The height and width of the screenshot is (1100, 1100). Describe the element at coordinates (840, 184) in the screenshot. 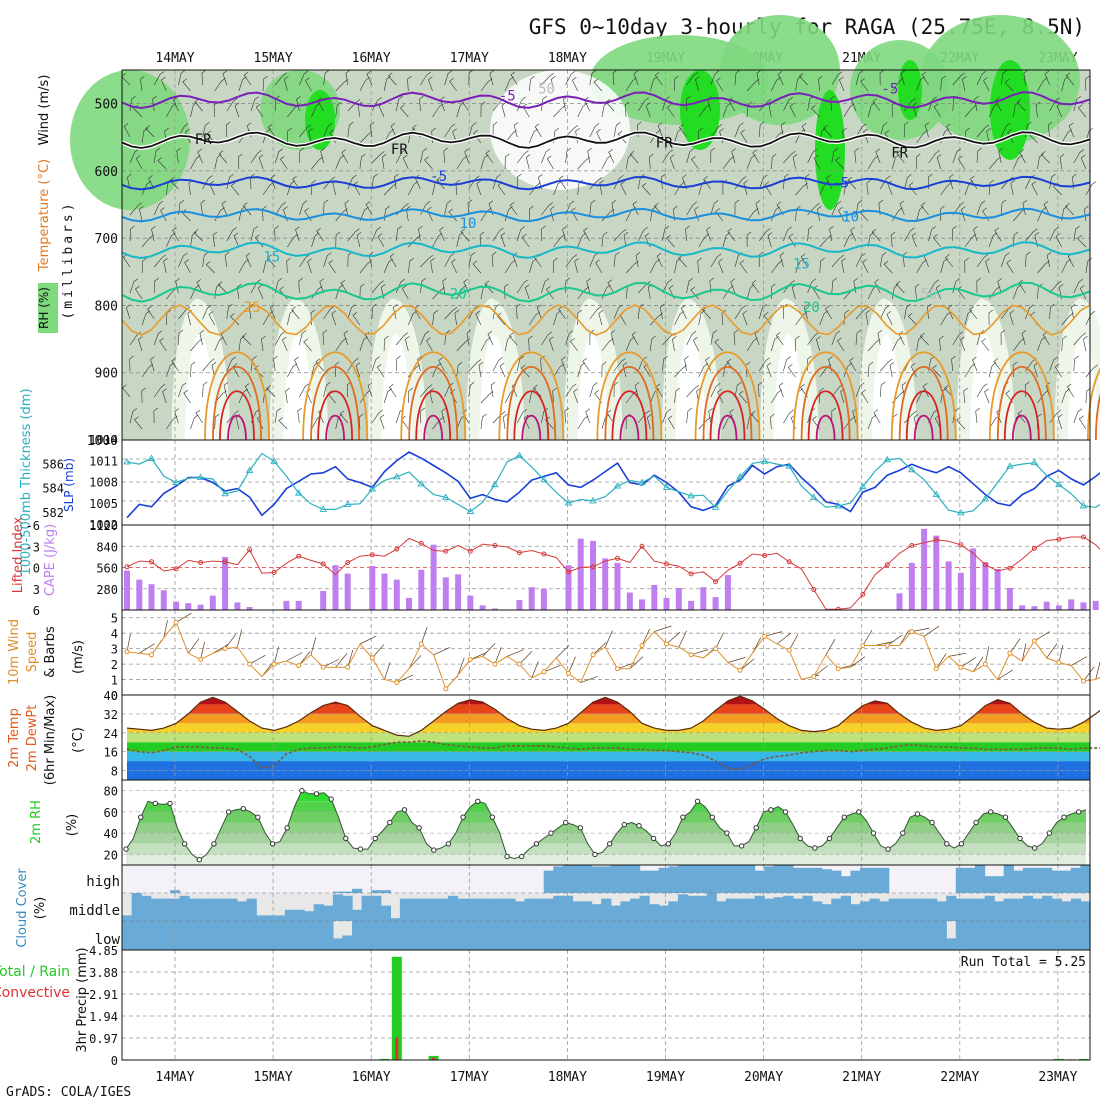

I see `contour-label: -5` at that location.